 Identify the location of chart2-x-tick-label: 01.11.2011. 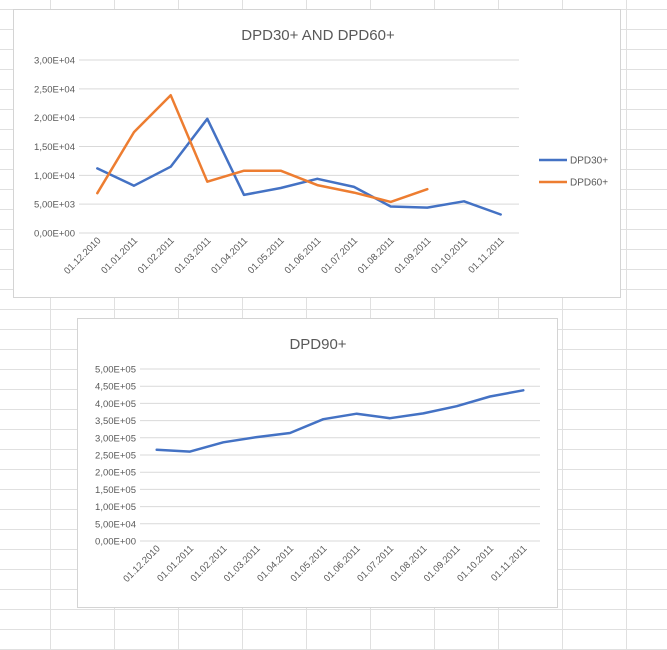
(509, 563).